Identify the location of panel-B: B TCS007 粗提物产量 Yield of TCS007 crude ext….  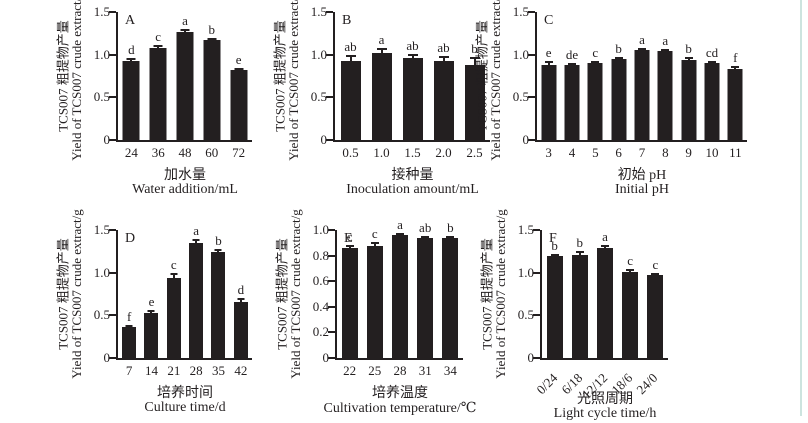
(385, 102).